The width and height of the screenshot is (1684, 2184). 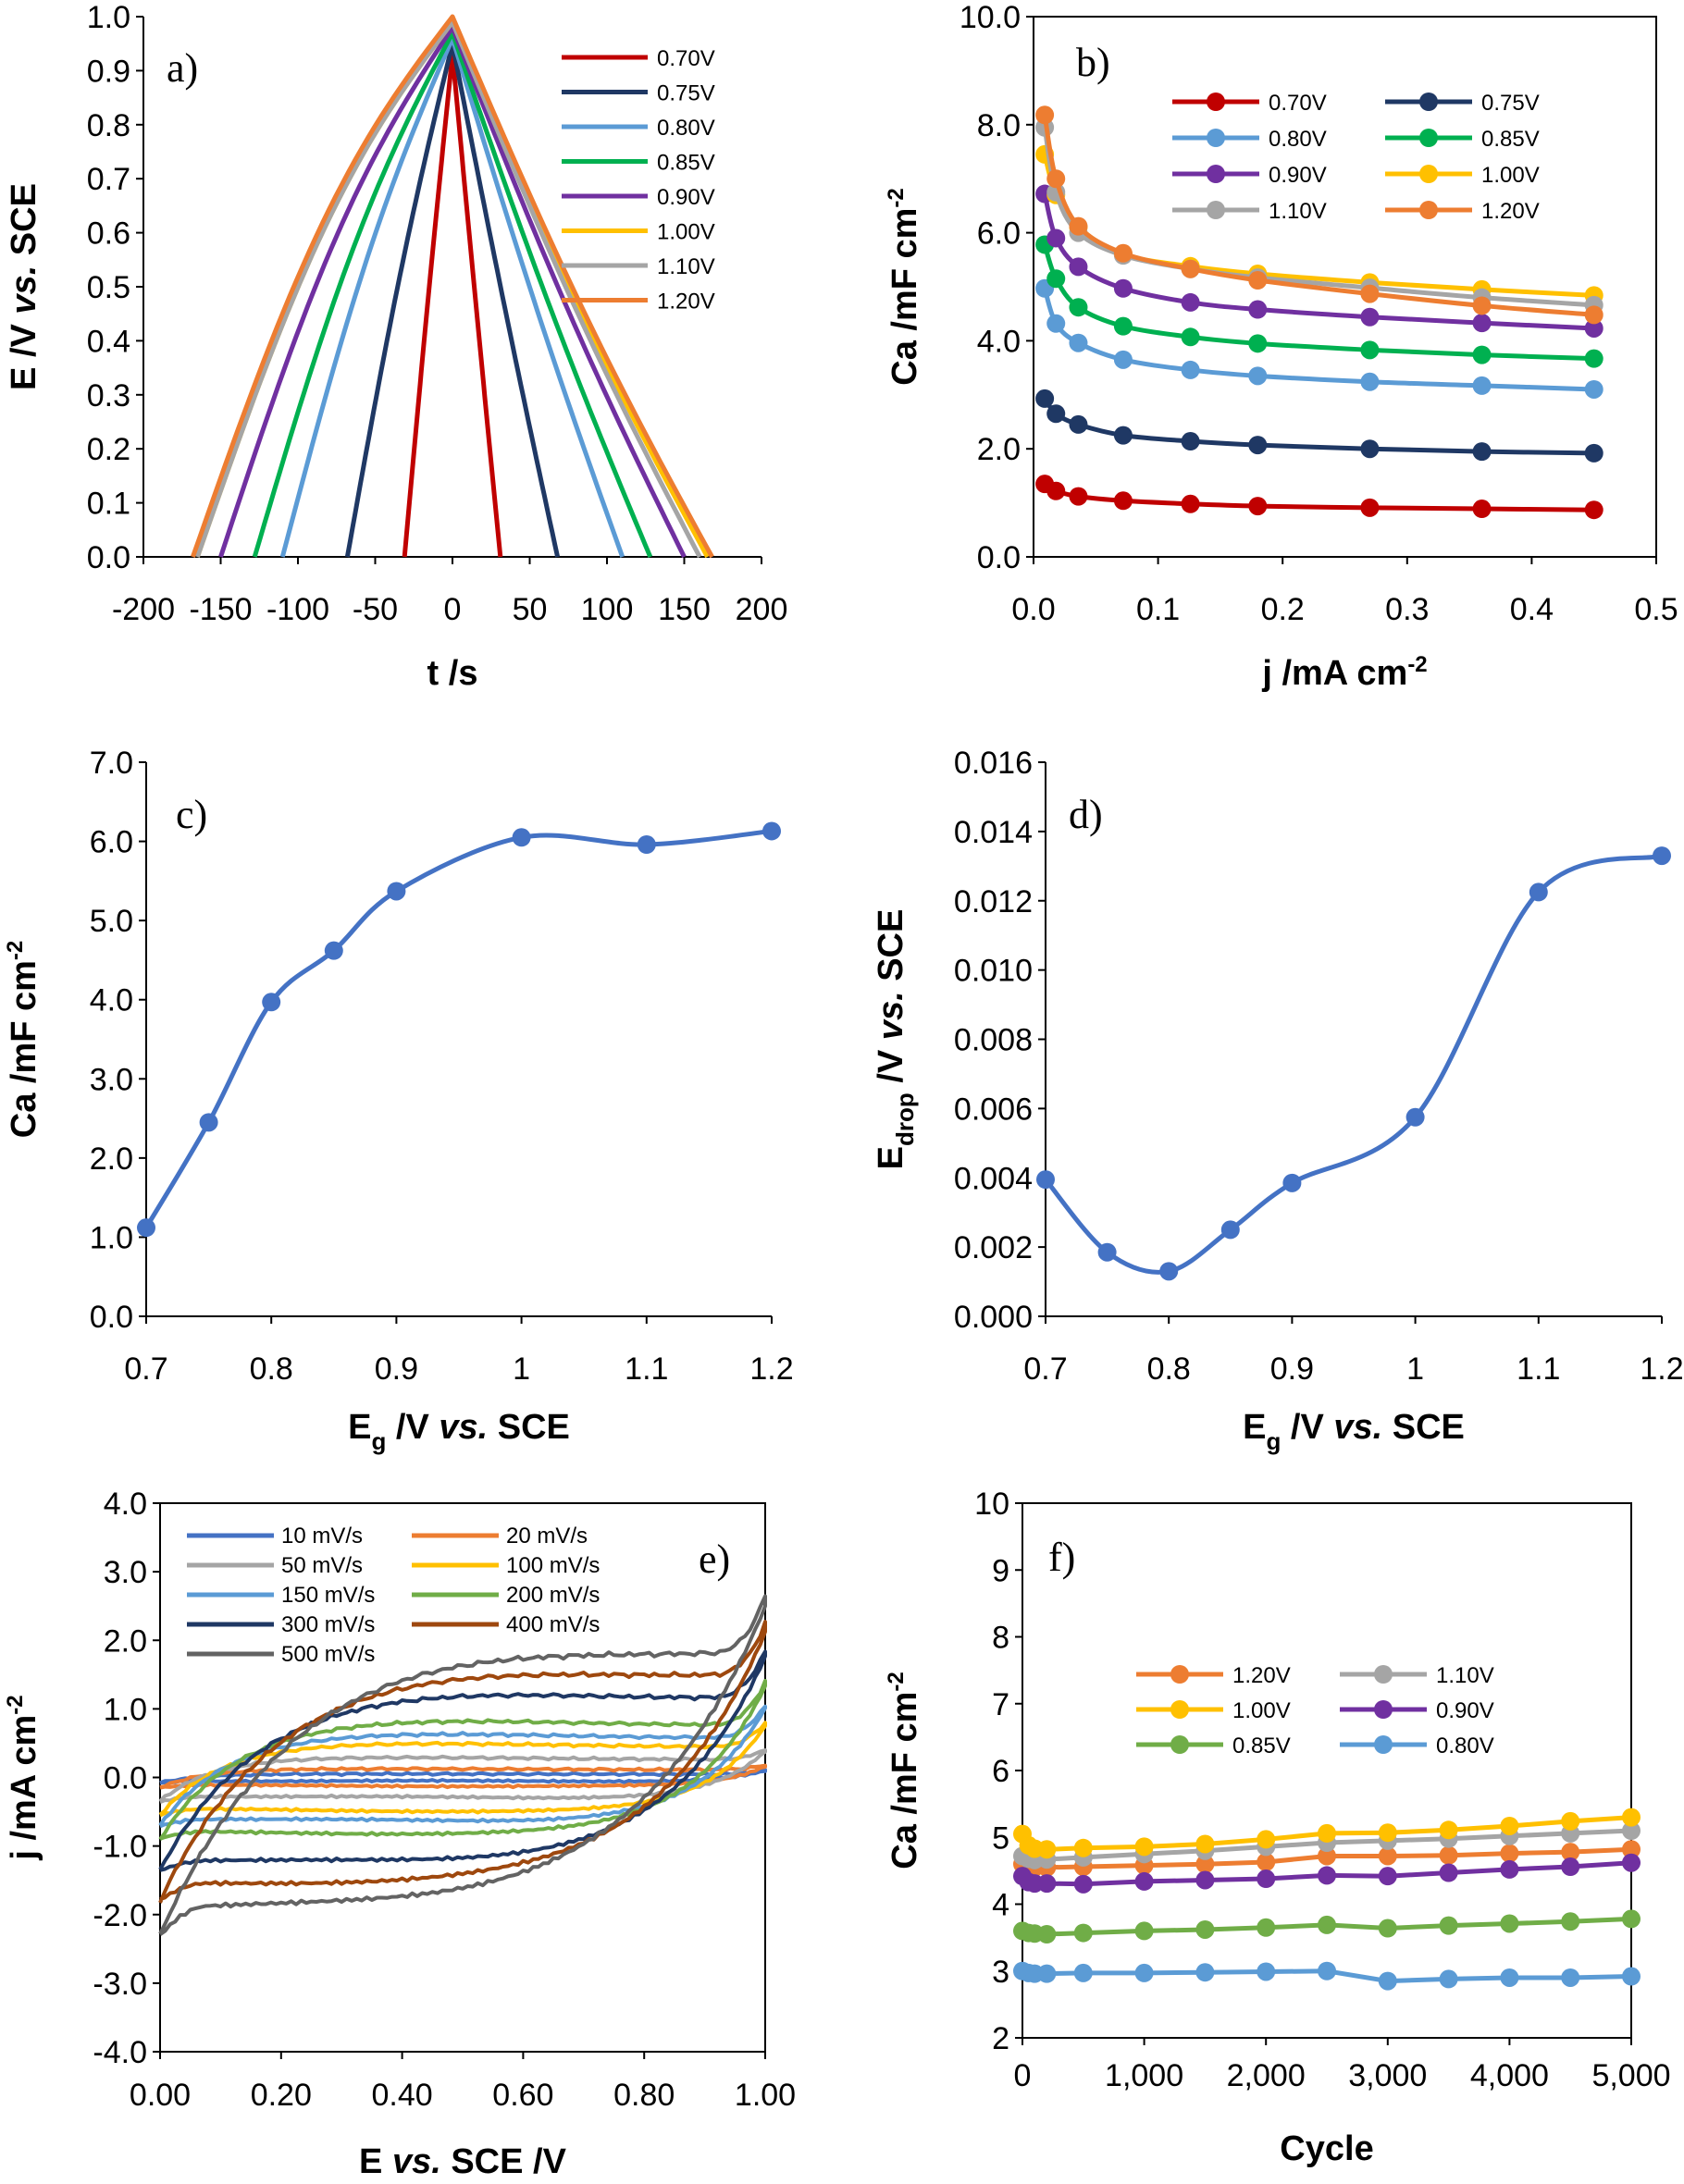 I want to click on legend-label: 500 mV/s, so click(x=328, y=1654).